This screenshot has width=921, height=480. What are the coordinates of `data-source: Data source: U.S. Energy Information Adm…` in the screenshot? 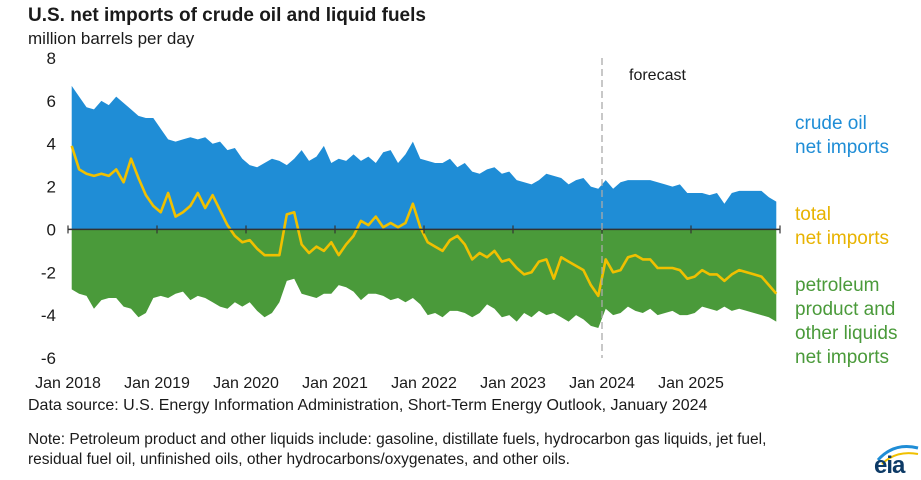 It's located at (368, 405).